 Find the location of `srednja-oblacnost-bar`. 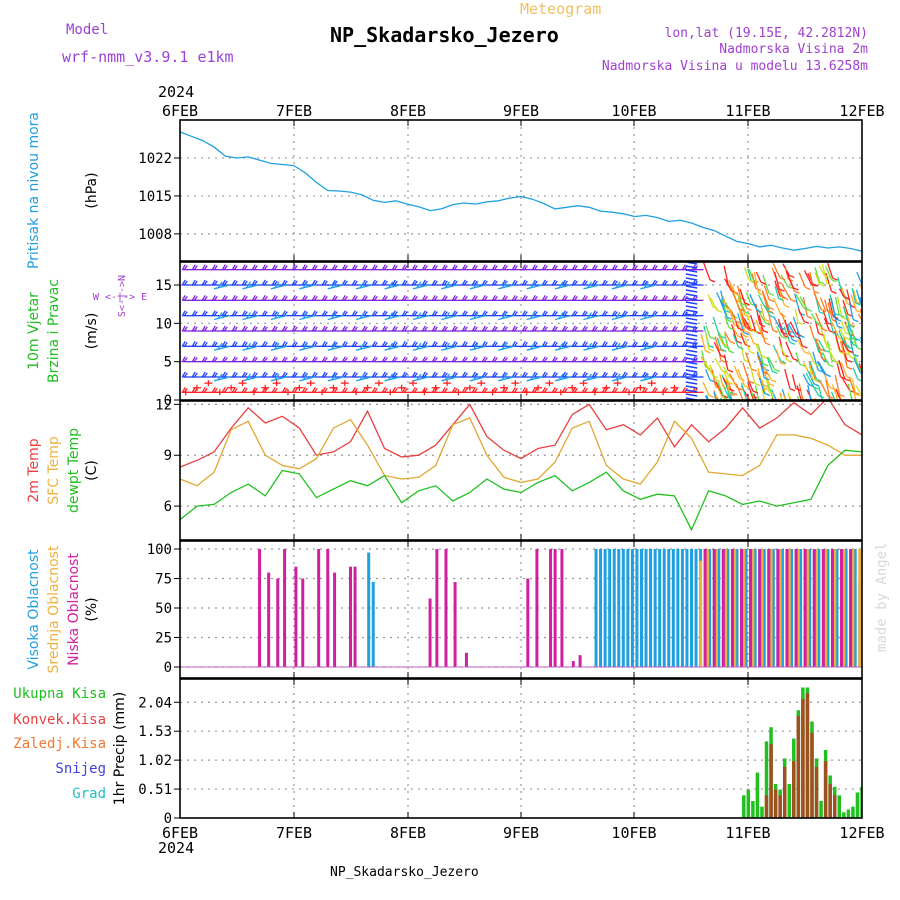

srednja-oblacnost-bar is located at coordinates (798, 608).